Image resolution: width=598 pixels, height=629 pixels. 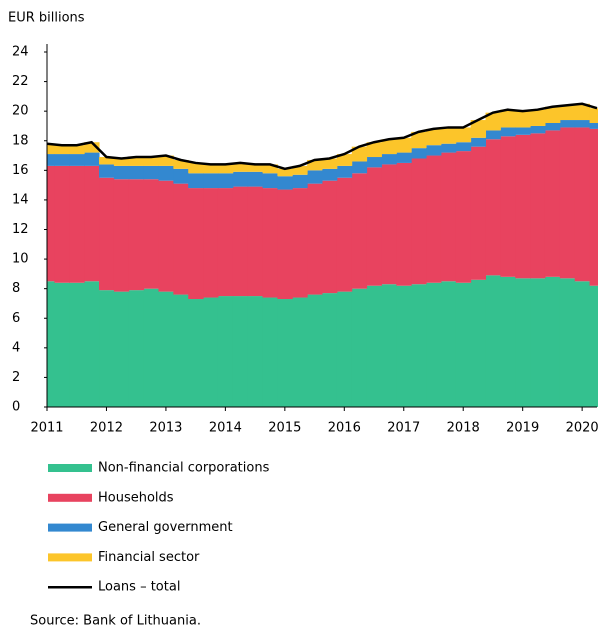 What do you see at coordinates (16, 407) in the screenshot?
I see `y-tick-label: 0` at bounding box center [16, 407].